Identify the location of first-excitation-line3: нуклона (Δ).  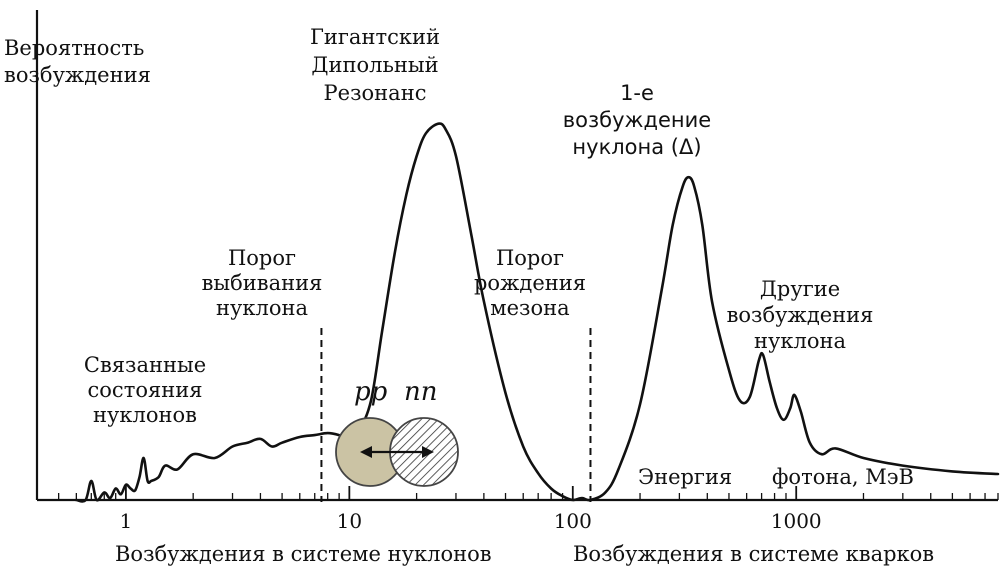
(636, 147).